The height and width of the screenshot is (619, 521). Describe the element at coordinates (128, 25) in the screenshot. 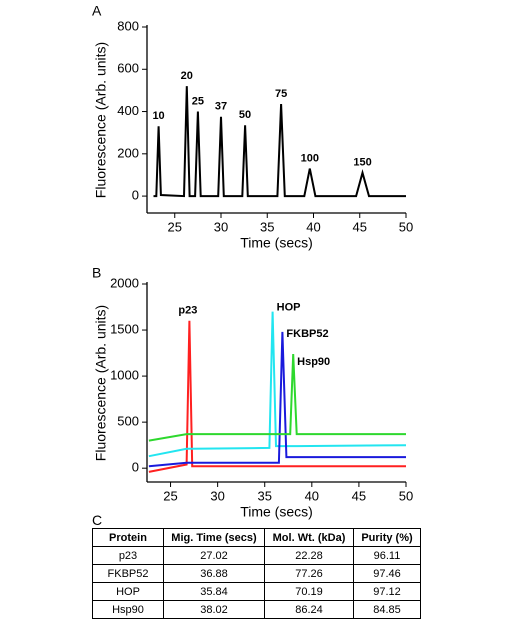

I see `y-tick-label: 800` at that location.